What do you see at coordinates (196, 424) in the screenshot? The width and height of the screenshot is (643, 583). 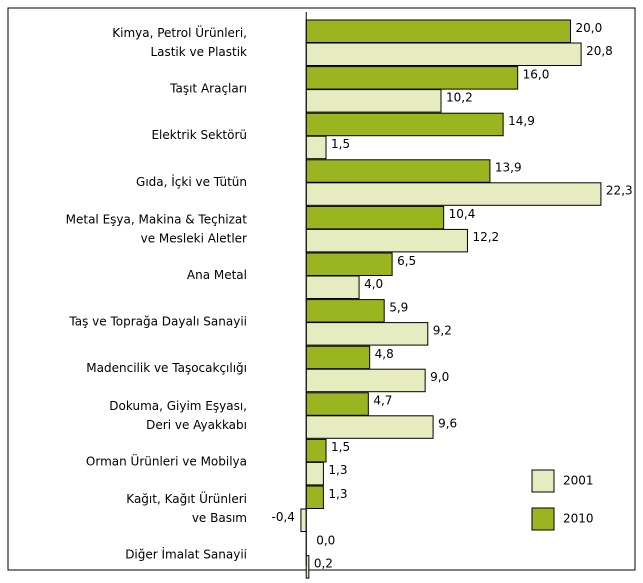 I see `category-label-line: Deri ve Ayakkabı` at bounding box center [196, 424].